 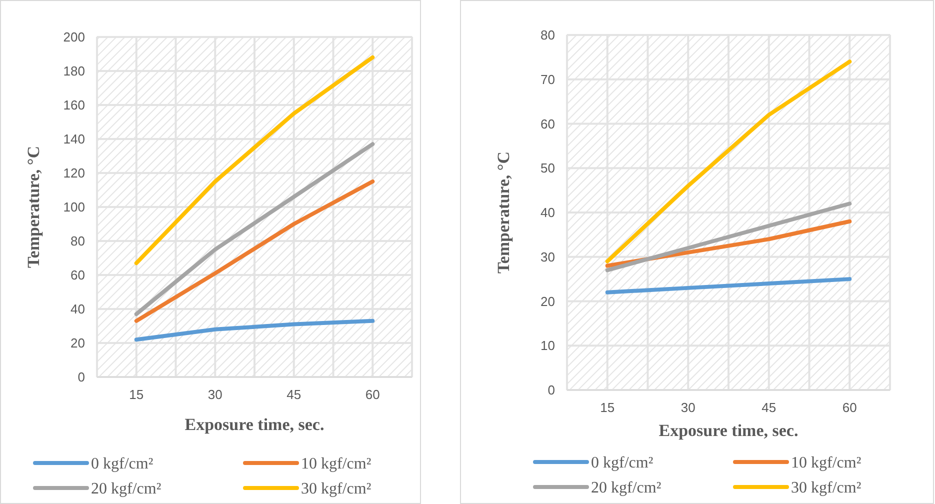 What do you see at coordinates (74, 173) in the screenshot?
I see `y-tick-label: 120` at bounding box center [74, 173].